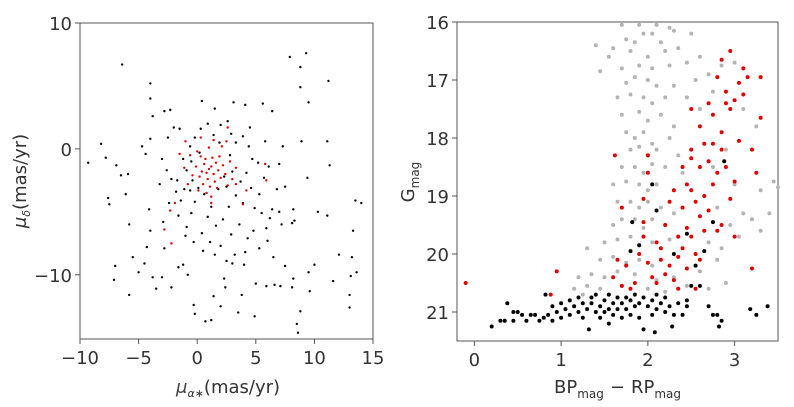 The image size is (794, 407). I want to click on y-tick-label: 10, so click(60, 24).